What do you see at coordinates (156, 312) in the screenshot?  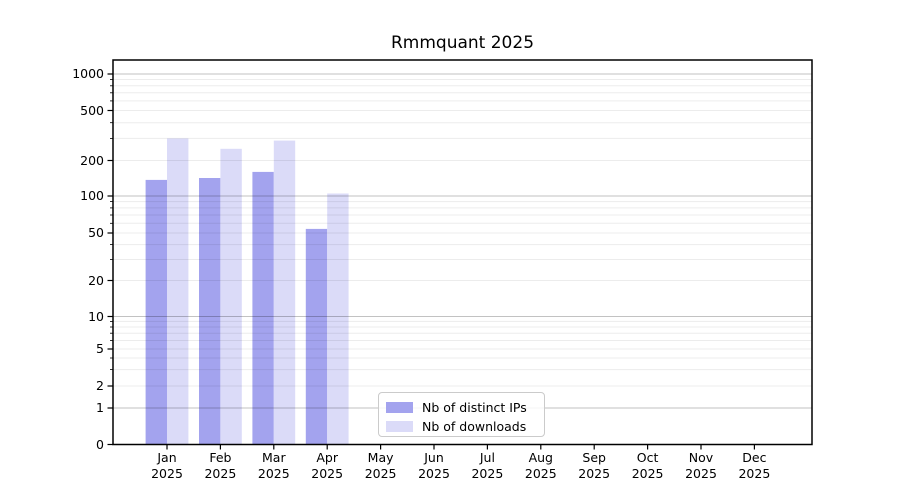 I see `bar-jan-distinct-ips` at bounding box center [156, 312].